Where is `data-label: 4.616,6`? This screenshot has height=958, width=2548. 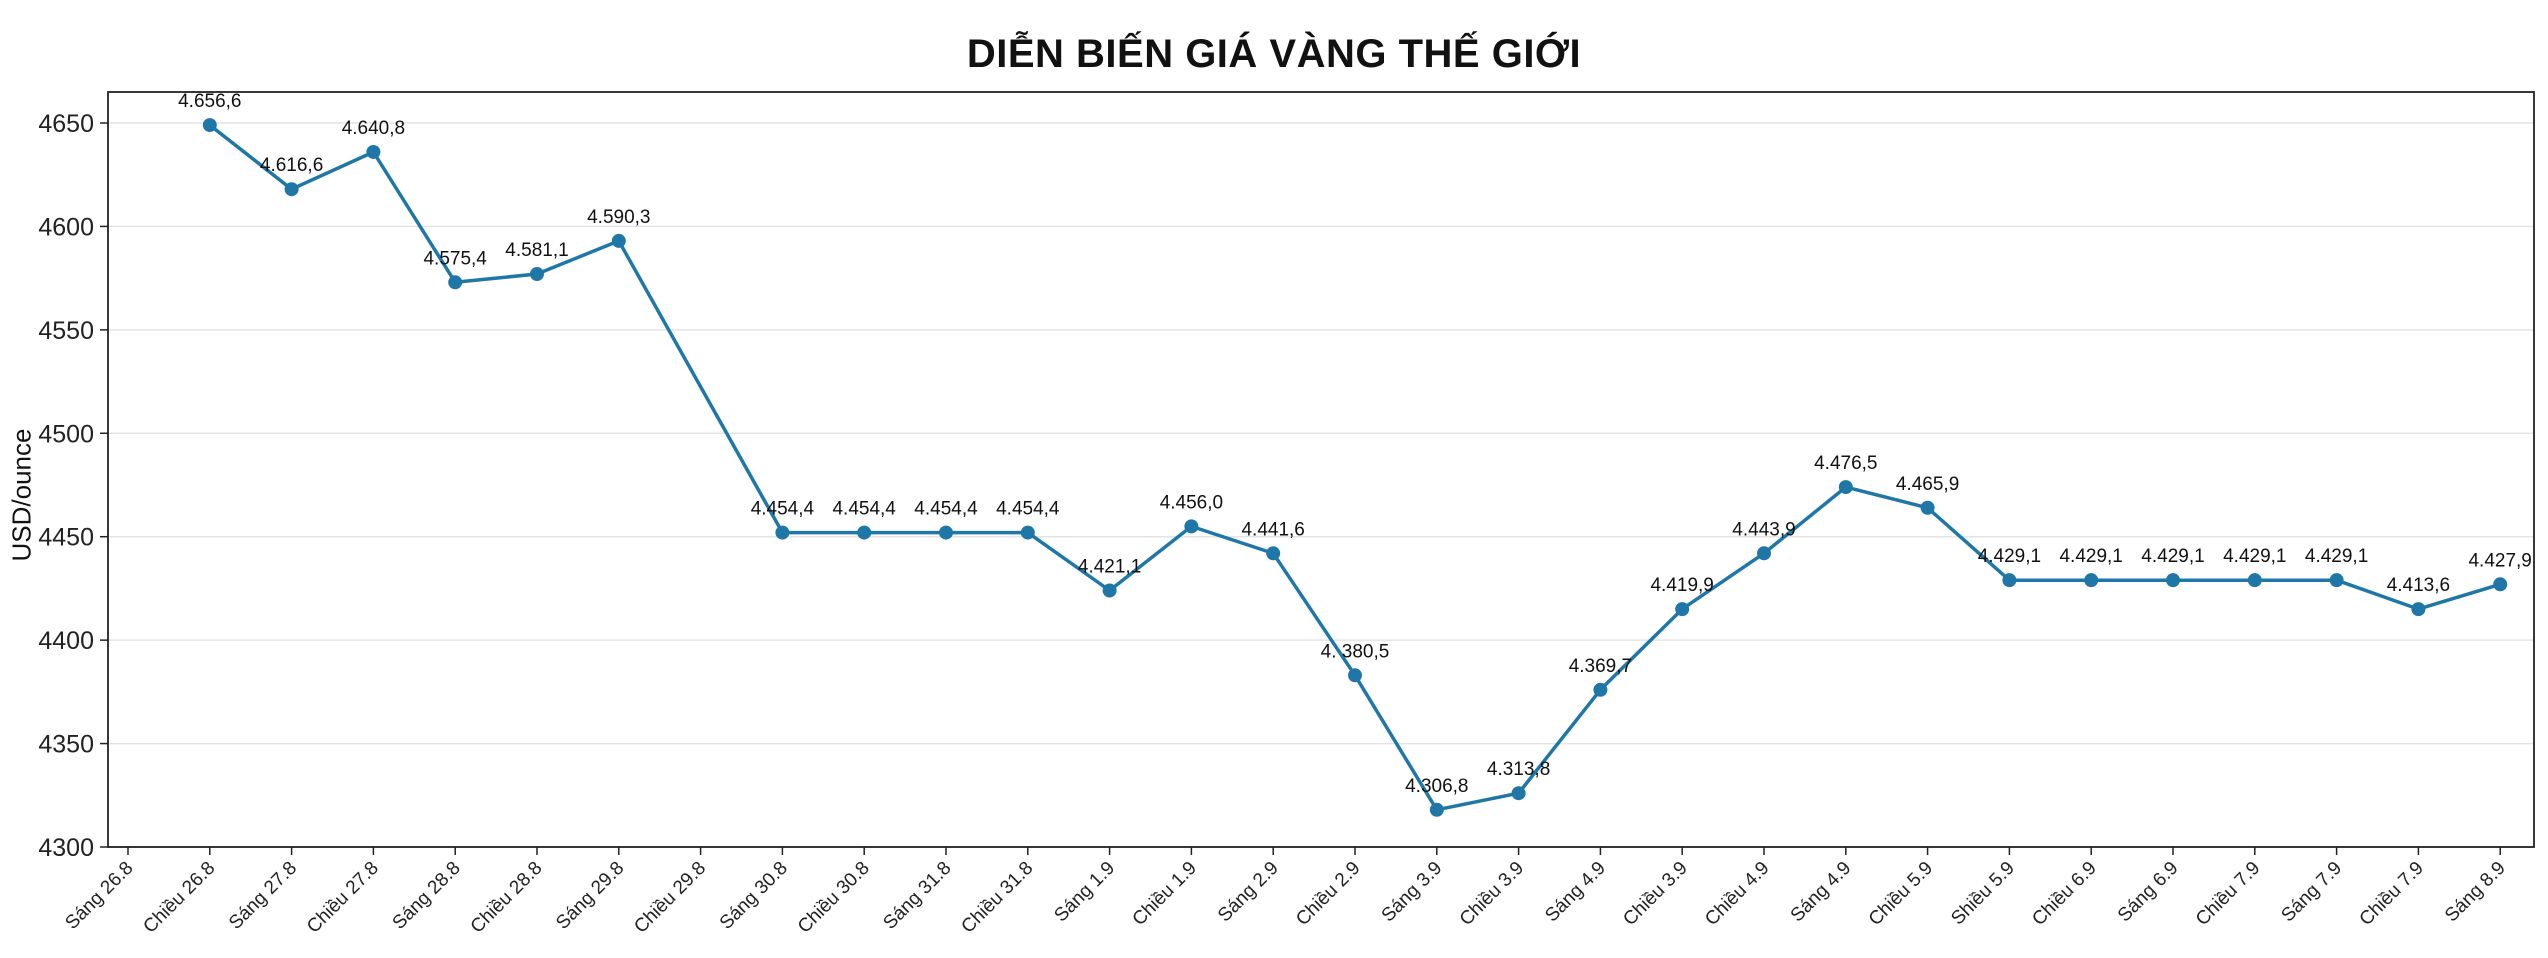
data-label: 4.616,6 is located at coordinates (291, 165).